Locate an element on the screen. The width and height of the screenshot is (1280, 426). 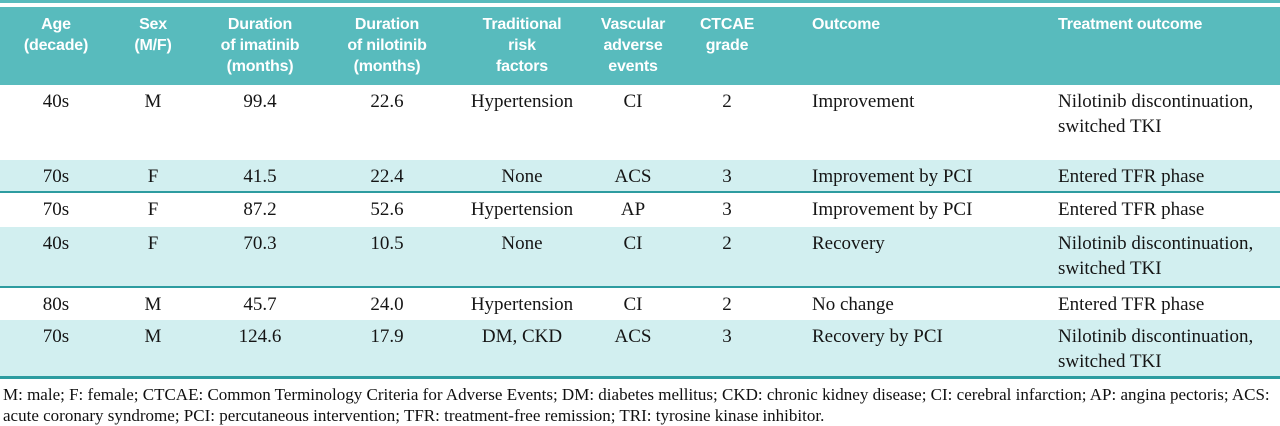
spacer is located at coordinates (640, 5).